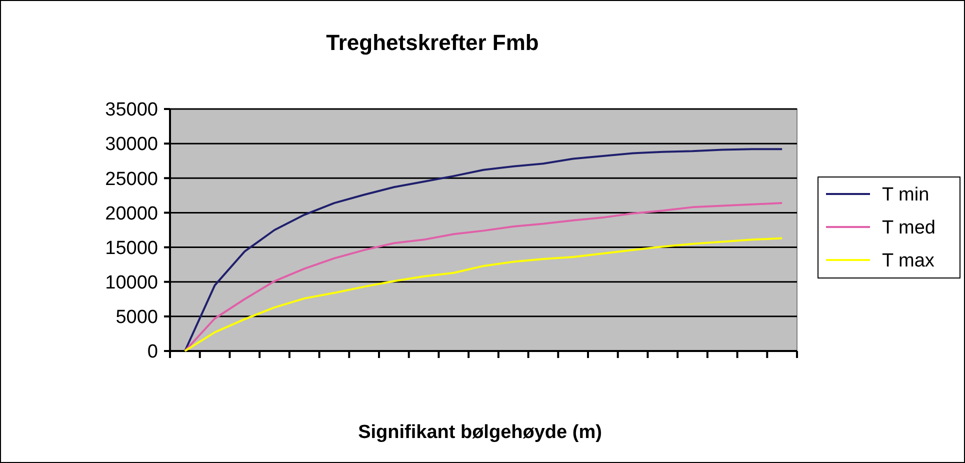  Describe the element at coordinates (137, 317) in the screenshot. I see `y-tick-label: 5000` at that location.